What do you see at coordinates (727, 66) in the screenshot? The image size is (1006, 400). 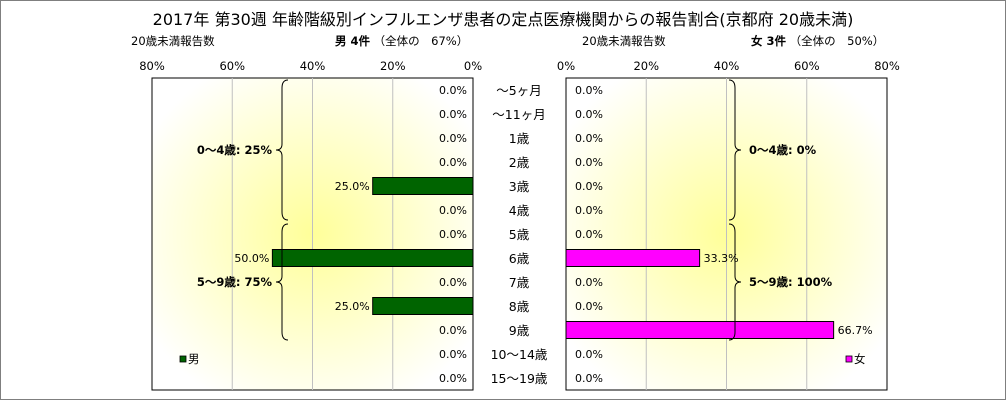 I see `female-tick-label: 40%` at bounding box center [727, 66].